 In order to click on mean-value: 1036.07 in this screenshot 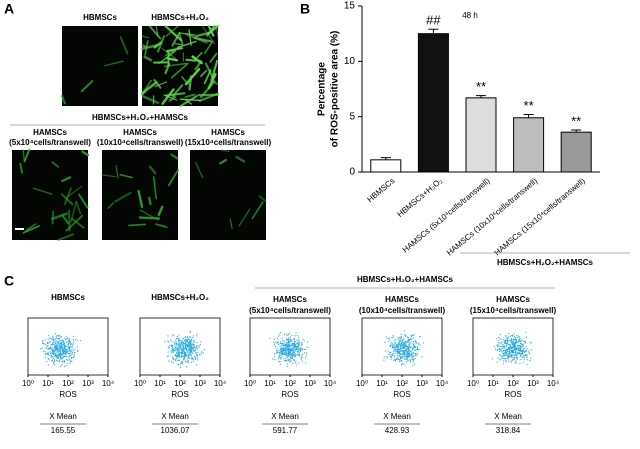, I will do `click(175, 430)`.